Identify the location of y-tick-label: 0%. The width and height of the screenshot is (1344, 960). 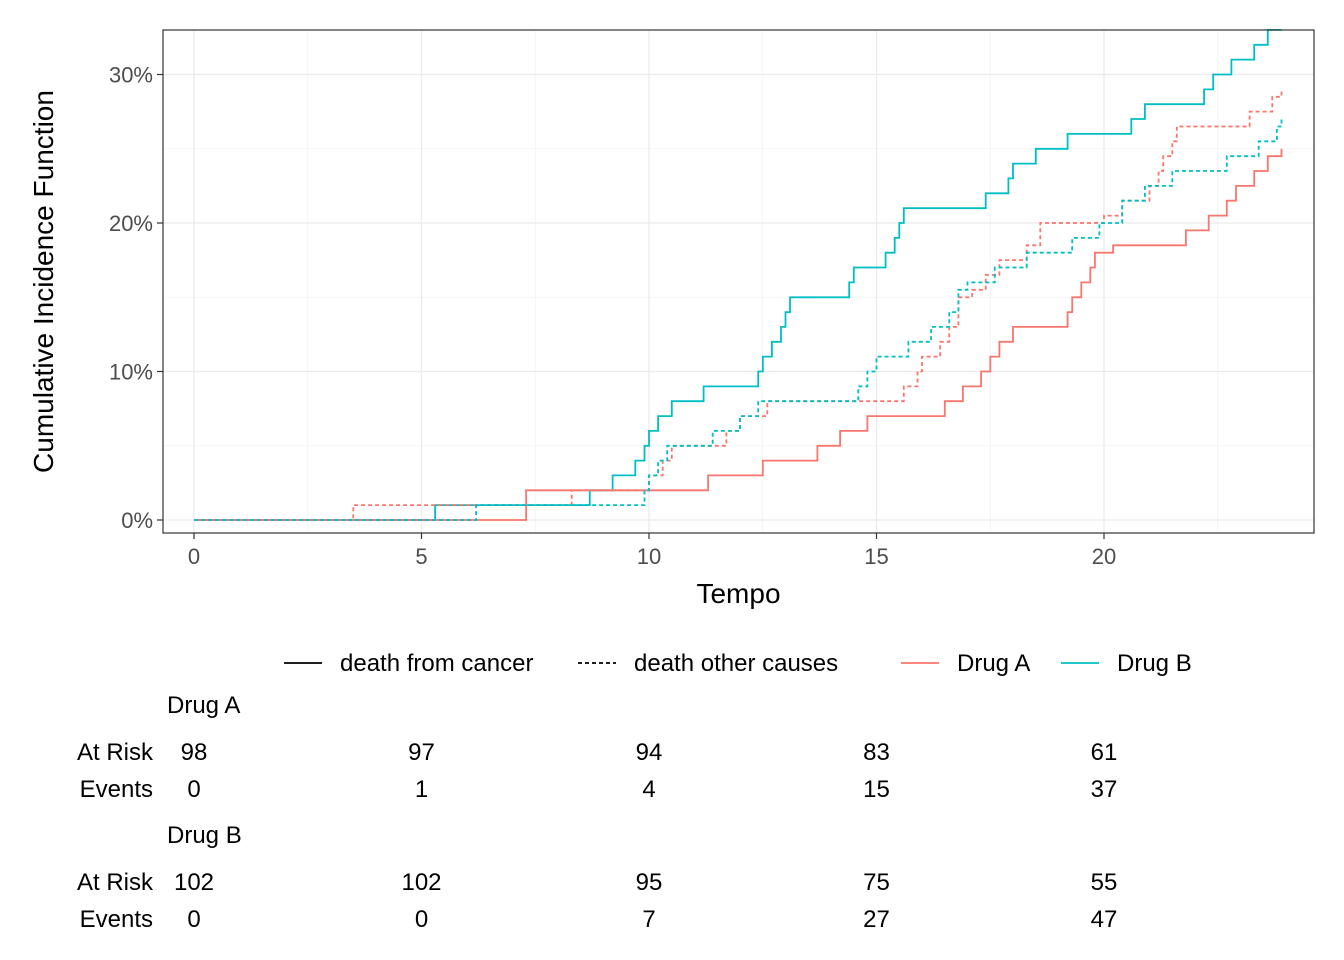
(137, 520).